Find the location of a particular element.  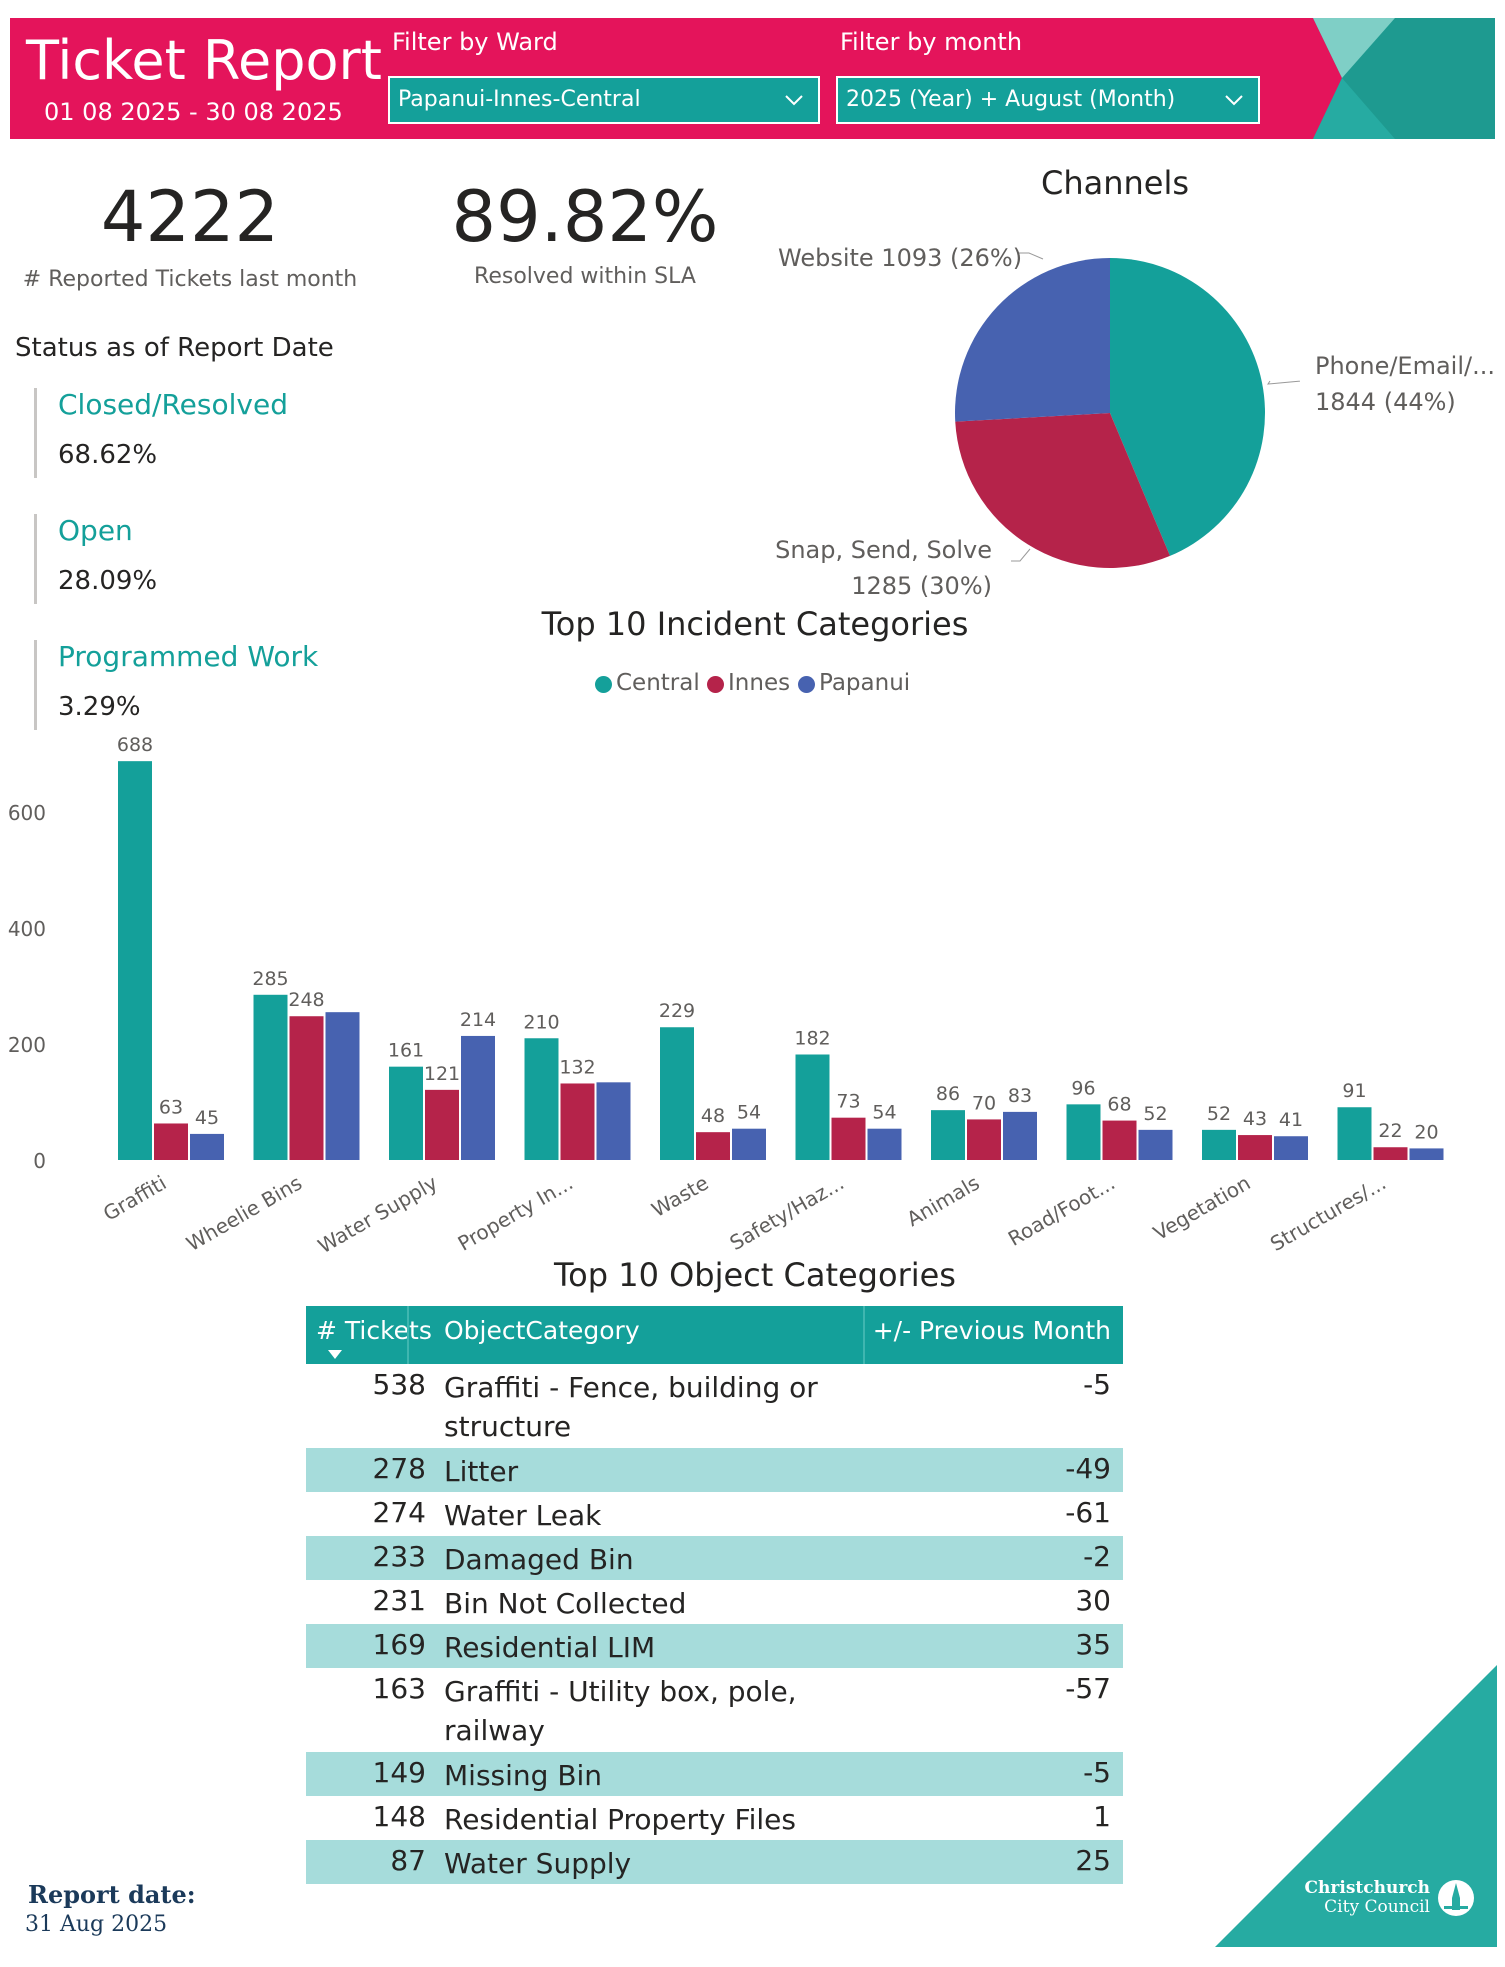

status-name: Open is located at coordinates (95, 530).